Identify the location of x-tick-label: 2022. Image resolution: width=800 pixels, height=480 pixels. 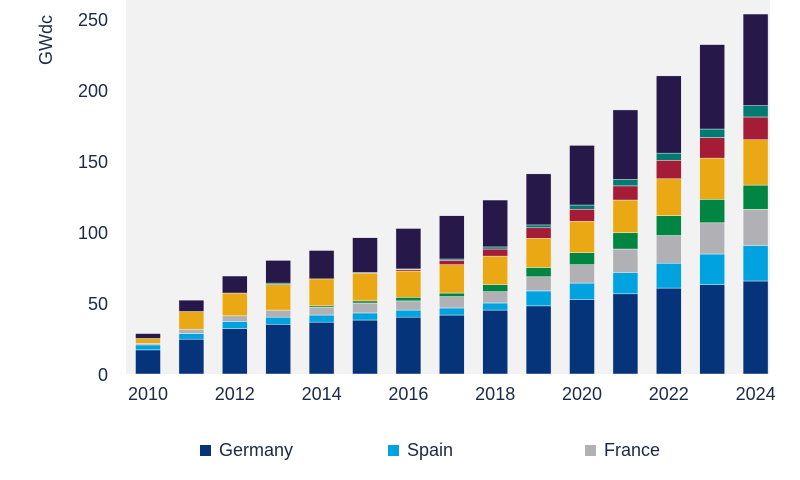
(669, 394).